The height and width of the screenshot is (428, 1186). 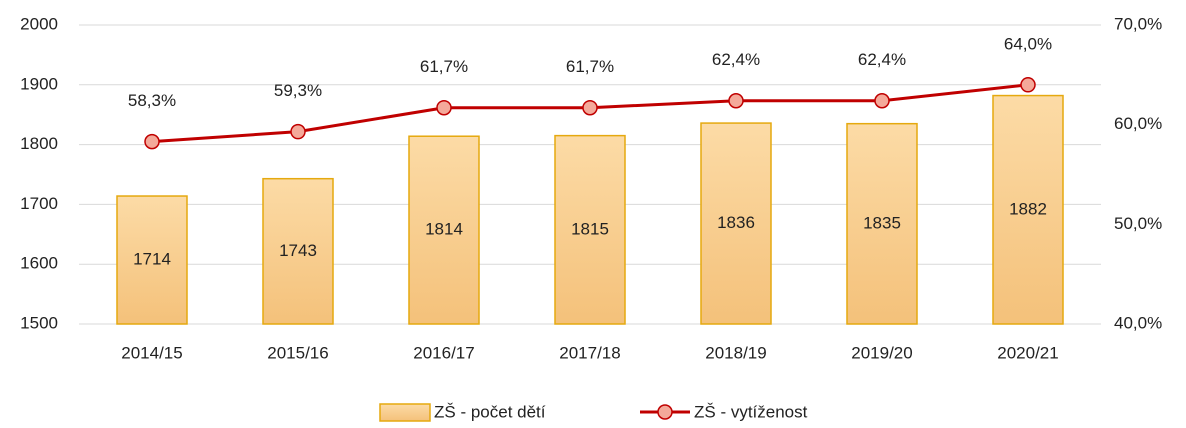 I want to click on y2-tick-label: 60,0%, so click(x=1138, y=123).